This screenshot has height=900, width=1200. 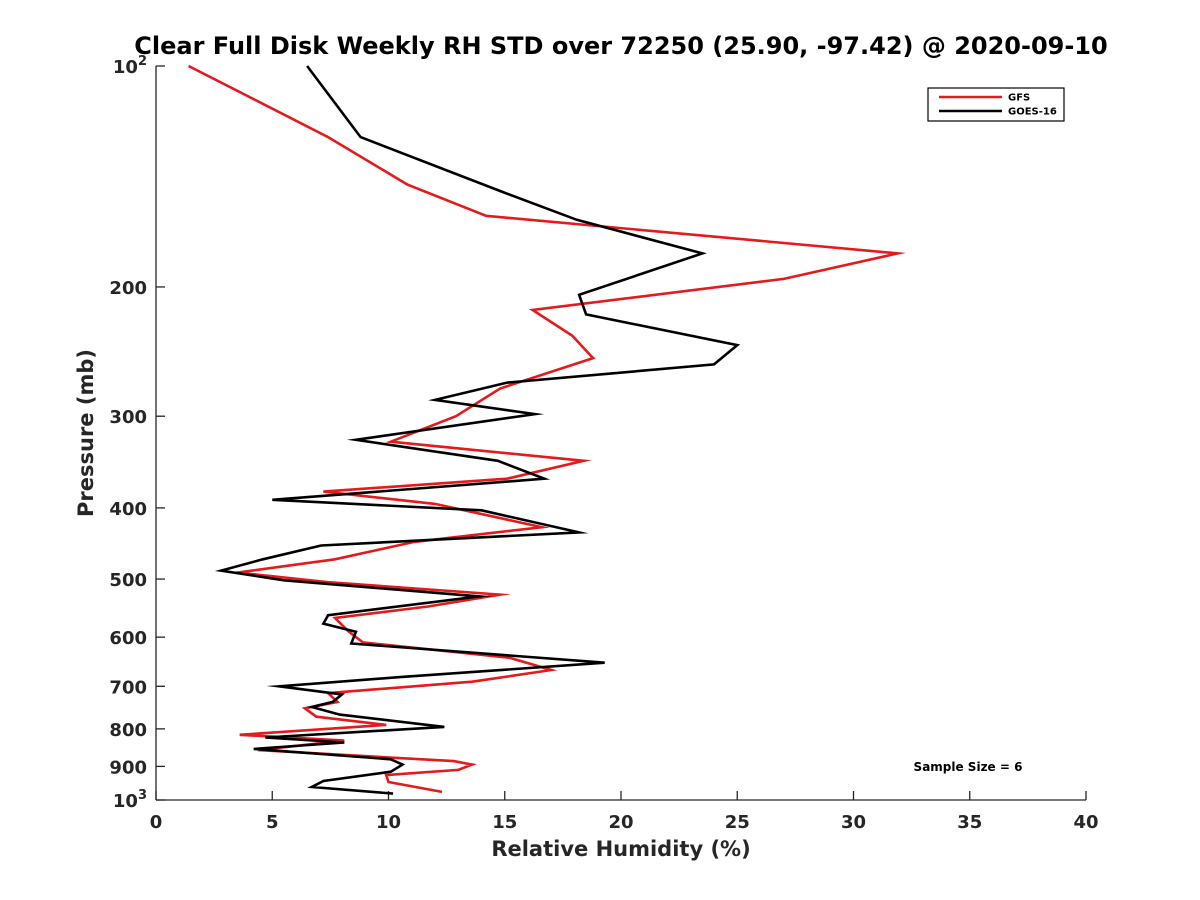 I want to click on y-tick-label: 600, so click(x=128, y=638).